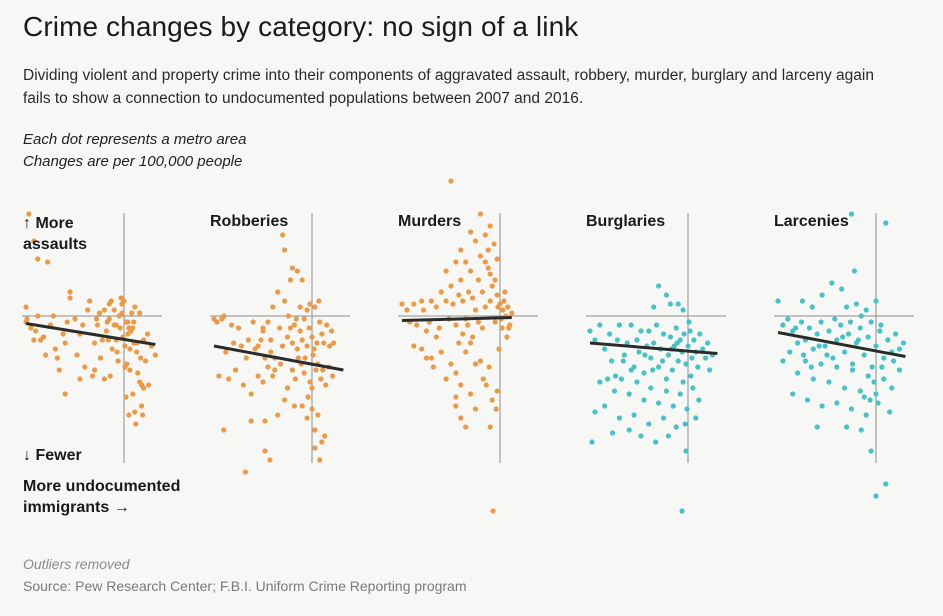 The height and width of the screenshot is (616, 943). Describe the element at coordinates (76, 507) in the screenshot. I see `x-axis-label-line2: immigrants →` at that location.